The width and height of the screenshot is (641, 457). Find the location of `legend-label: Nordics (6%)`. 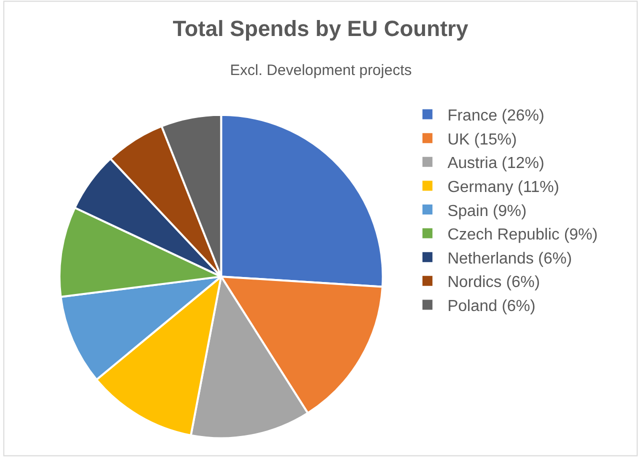

legend-label: Nordics (6%) is located at coordinates (493, 283).